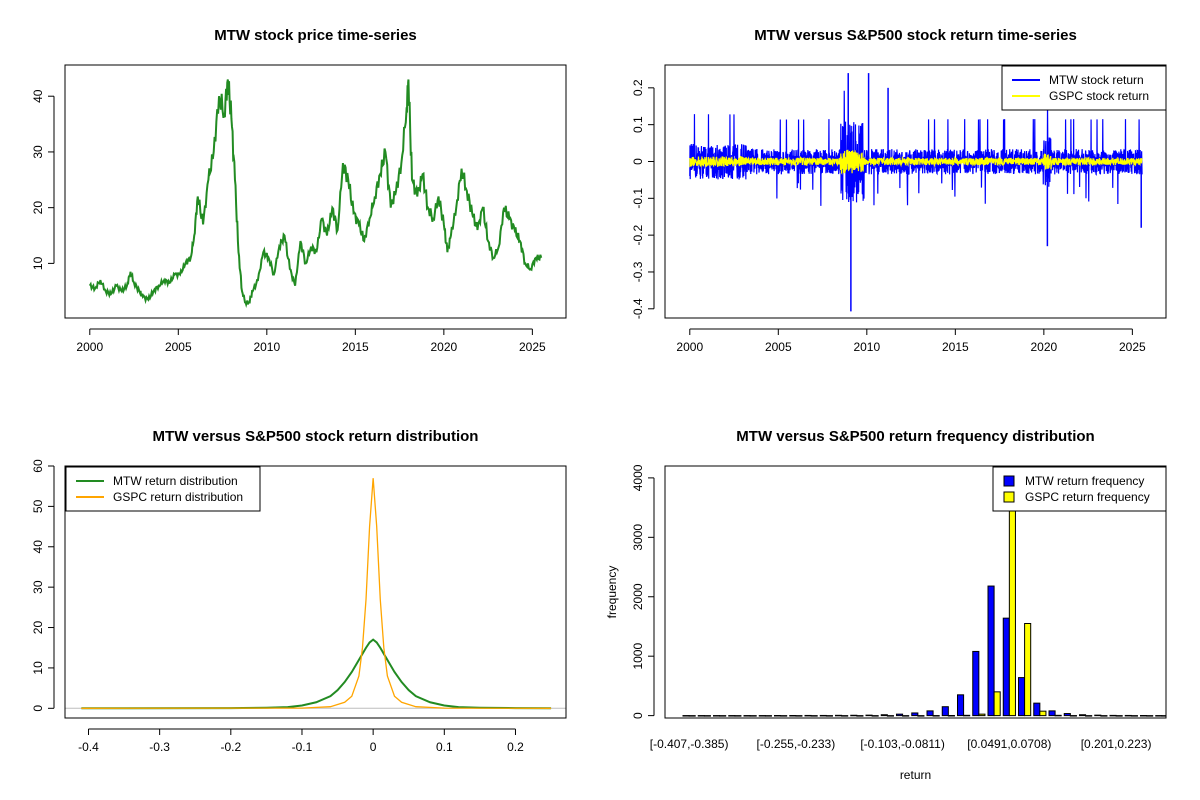 This screenshot has width=1200, height=800. What do you see at coordinates (638, 161) in the screenshot?
I see `y-tick-label: 0` at bounding box center [638, 161].